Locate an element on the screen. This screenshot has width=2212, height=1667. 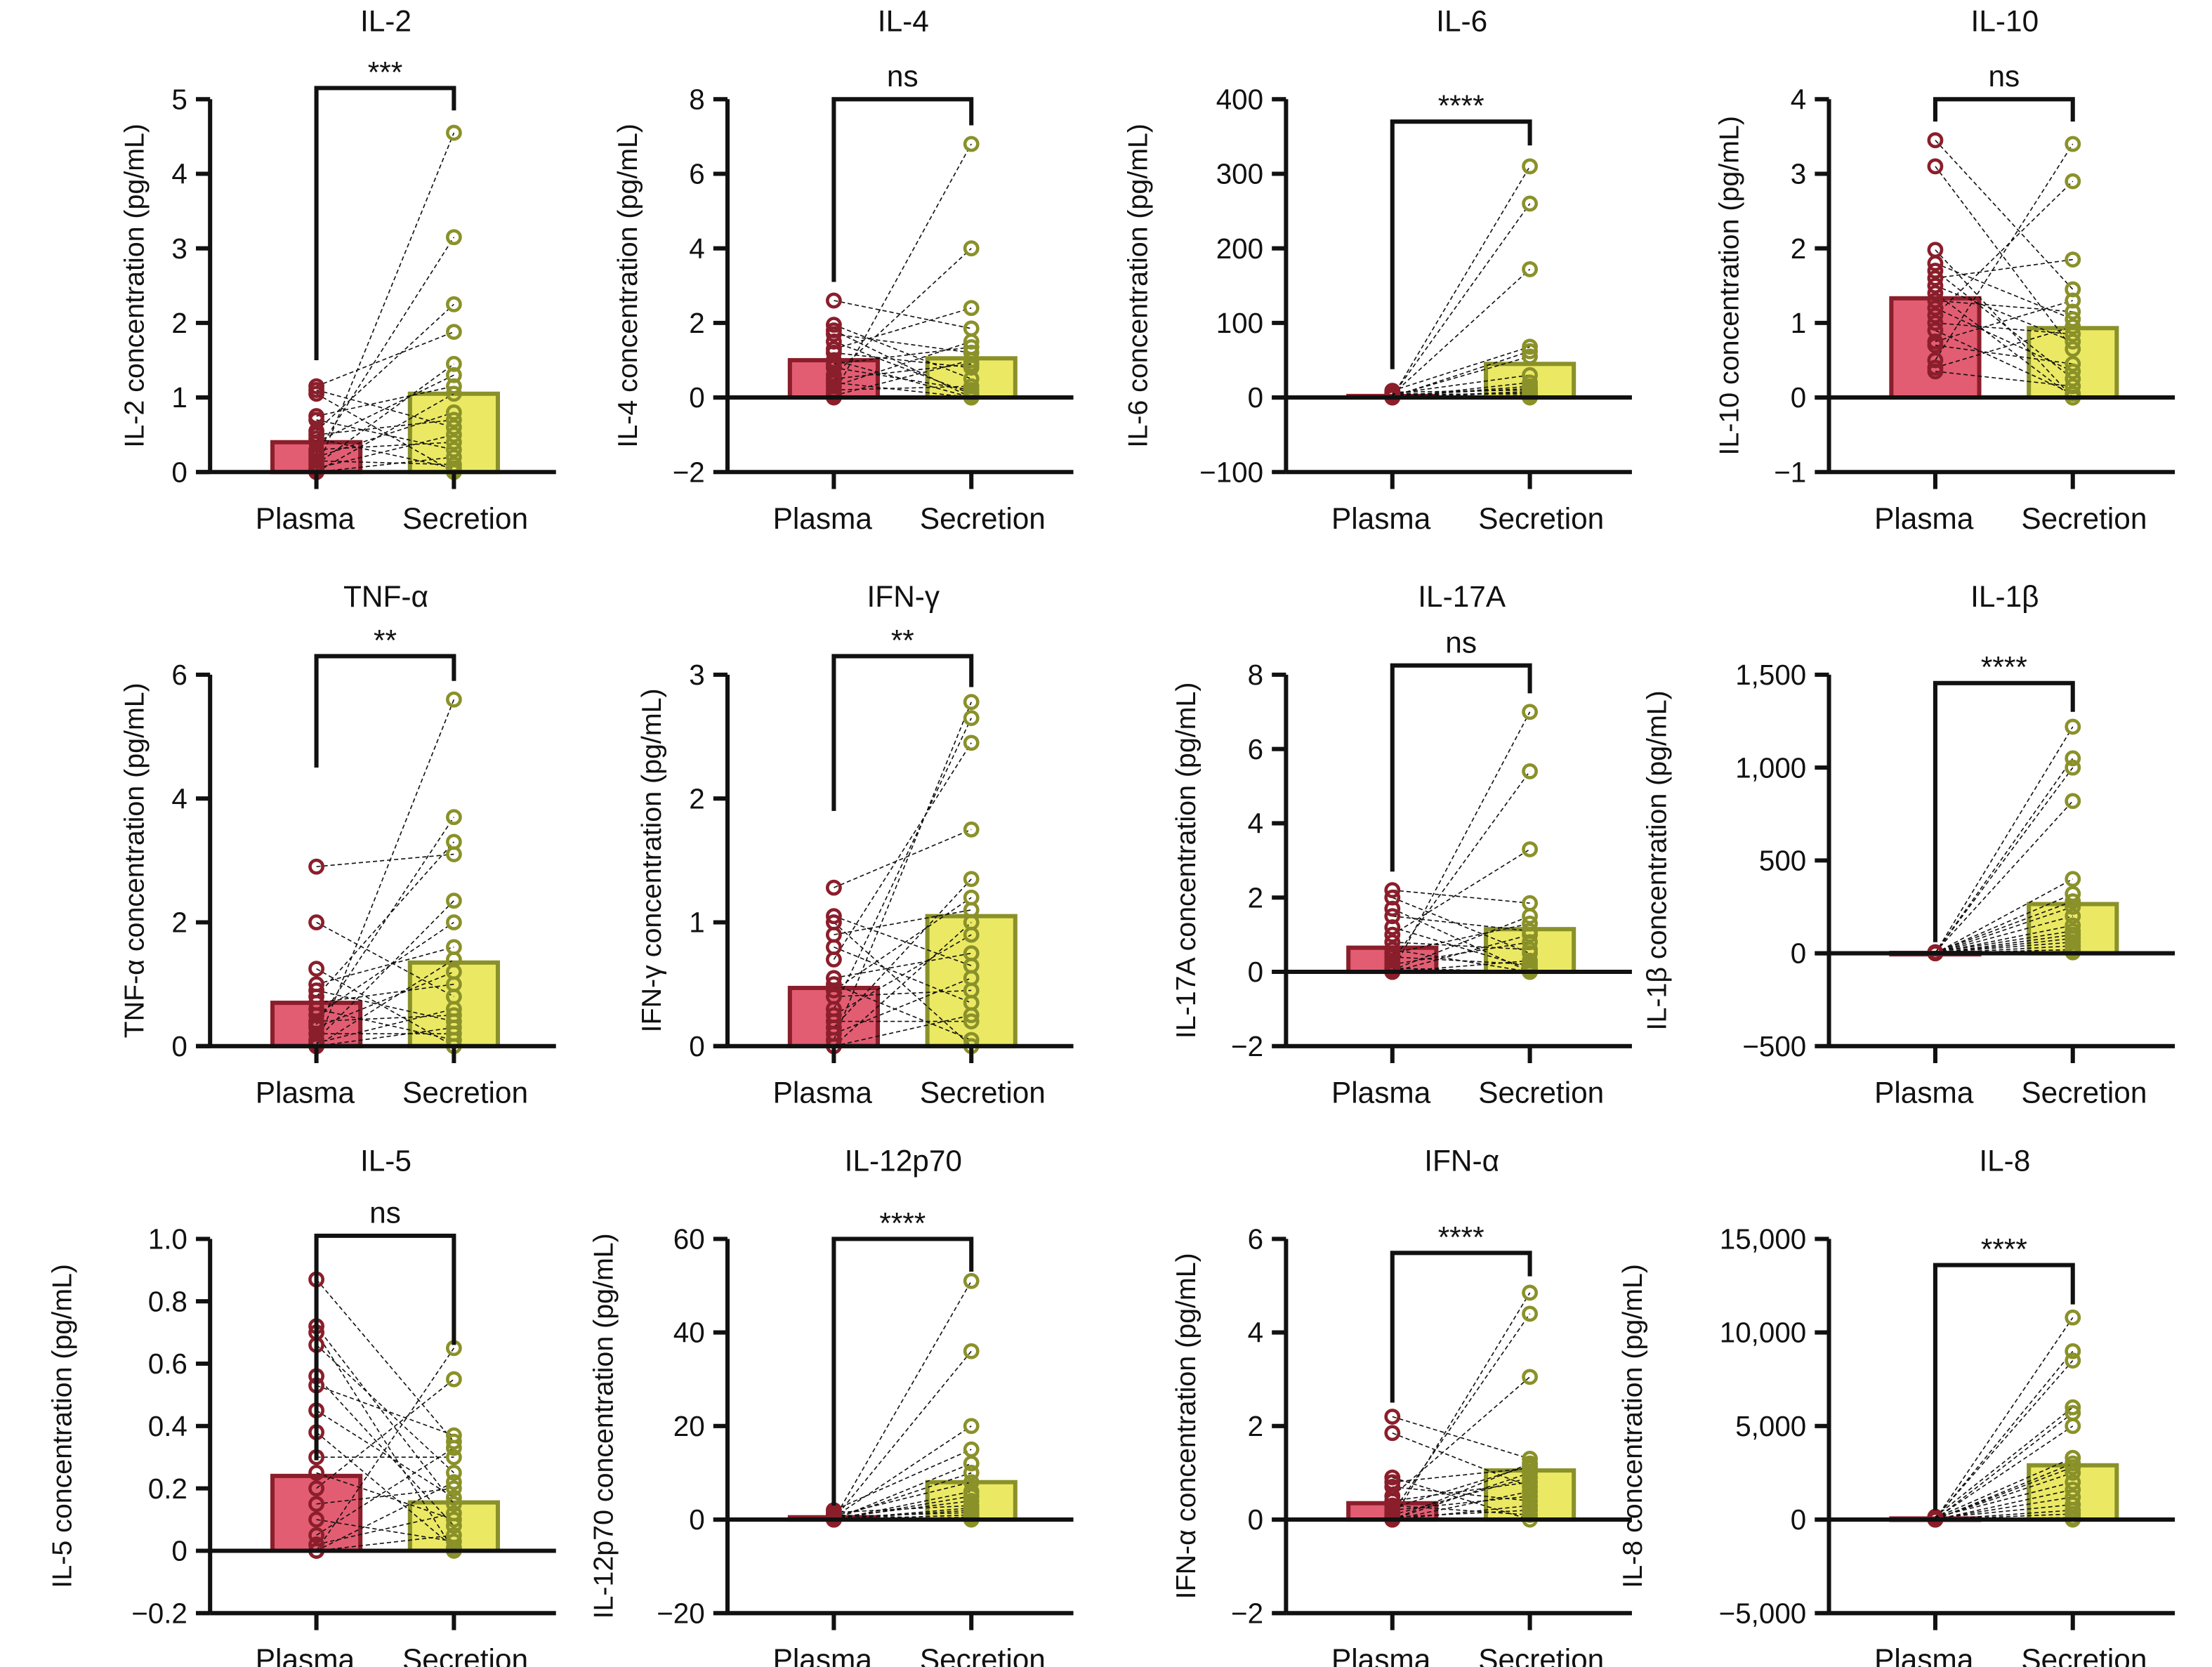
y-axis-label: IL-17A concentration (pg/mL) is located at coordinates (1186, 861).